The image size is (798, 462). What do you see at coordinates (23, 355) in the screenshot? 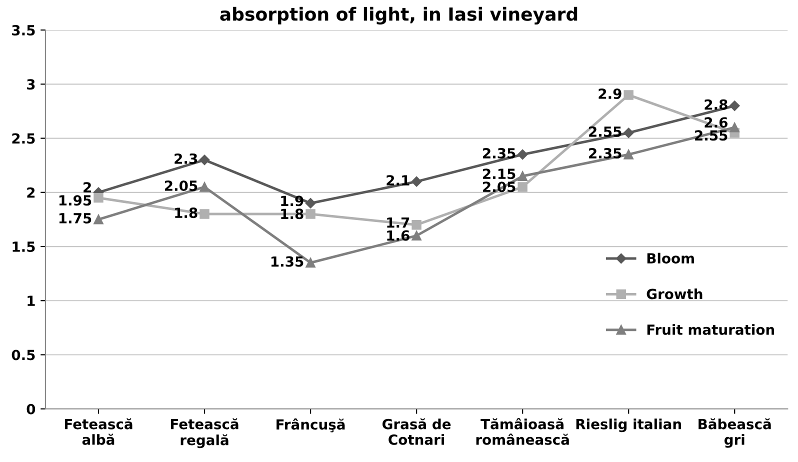
I see `y-tick-label: 0.5` at bounding box center [23, 355].